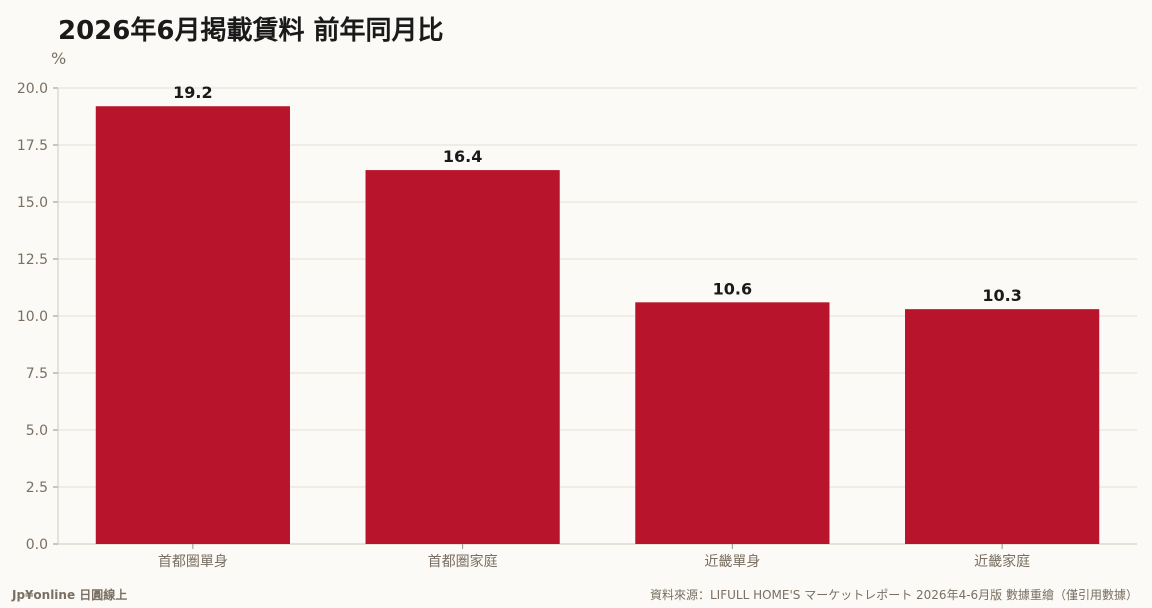  I want to click on bar-value-label: 19.2, so click(192, 92).